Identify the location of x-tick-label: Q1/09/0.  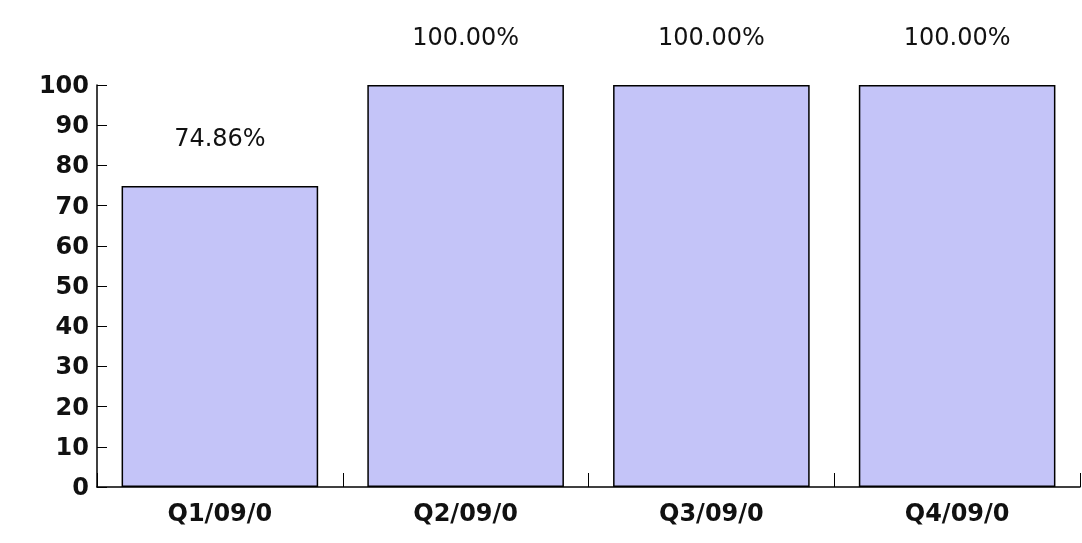
(220, 513).